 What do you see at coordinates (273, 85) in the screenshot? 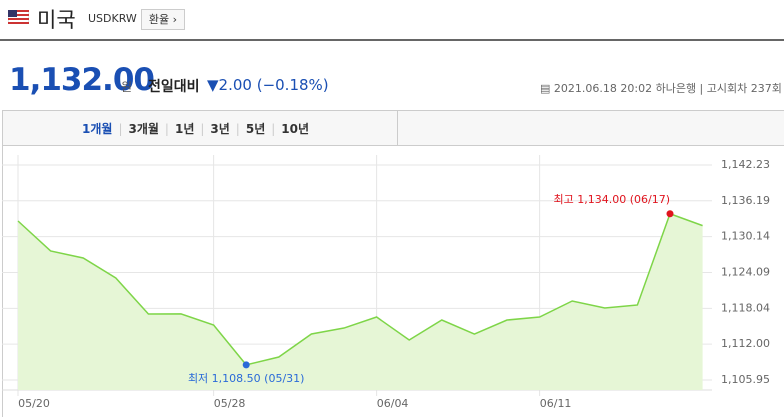
I see `change-value: 2.00 (−0.18%)` at bounding box center [273, 85].